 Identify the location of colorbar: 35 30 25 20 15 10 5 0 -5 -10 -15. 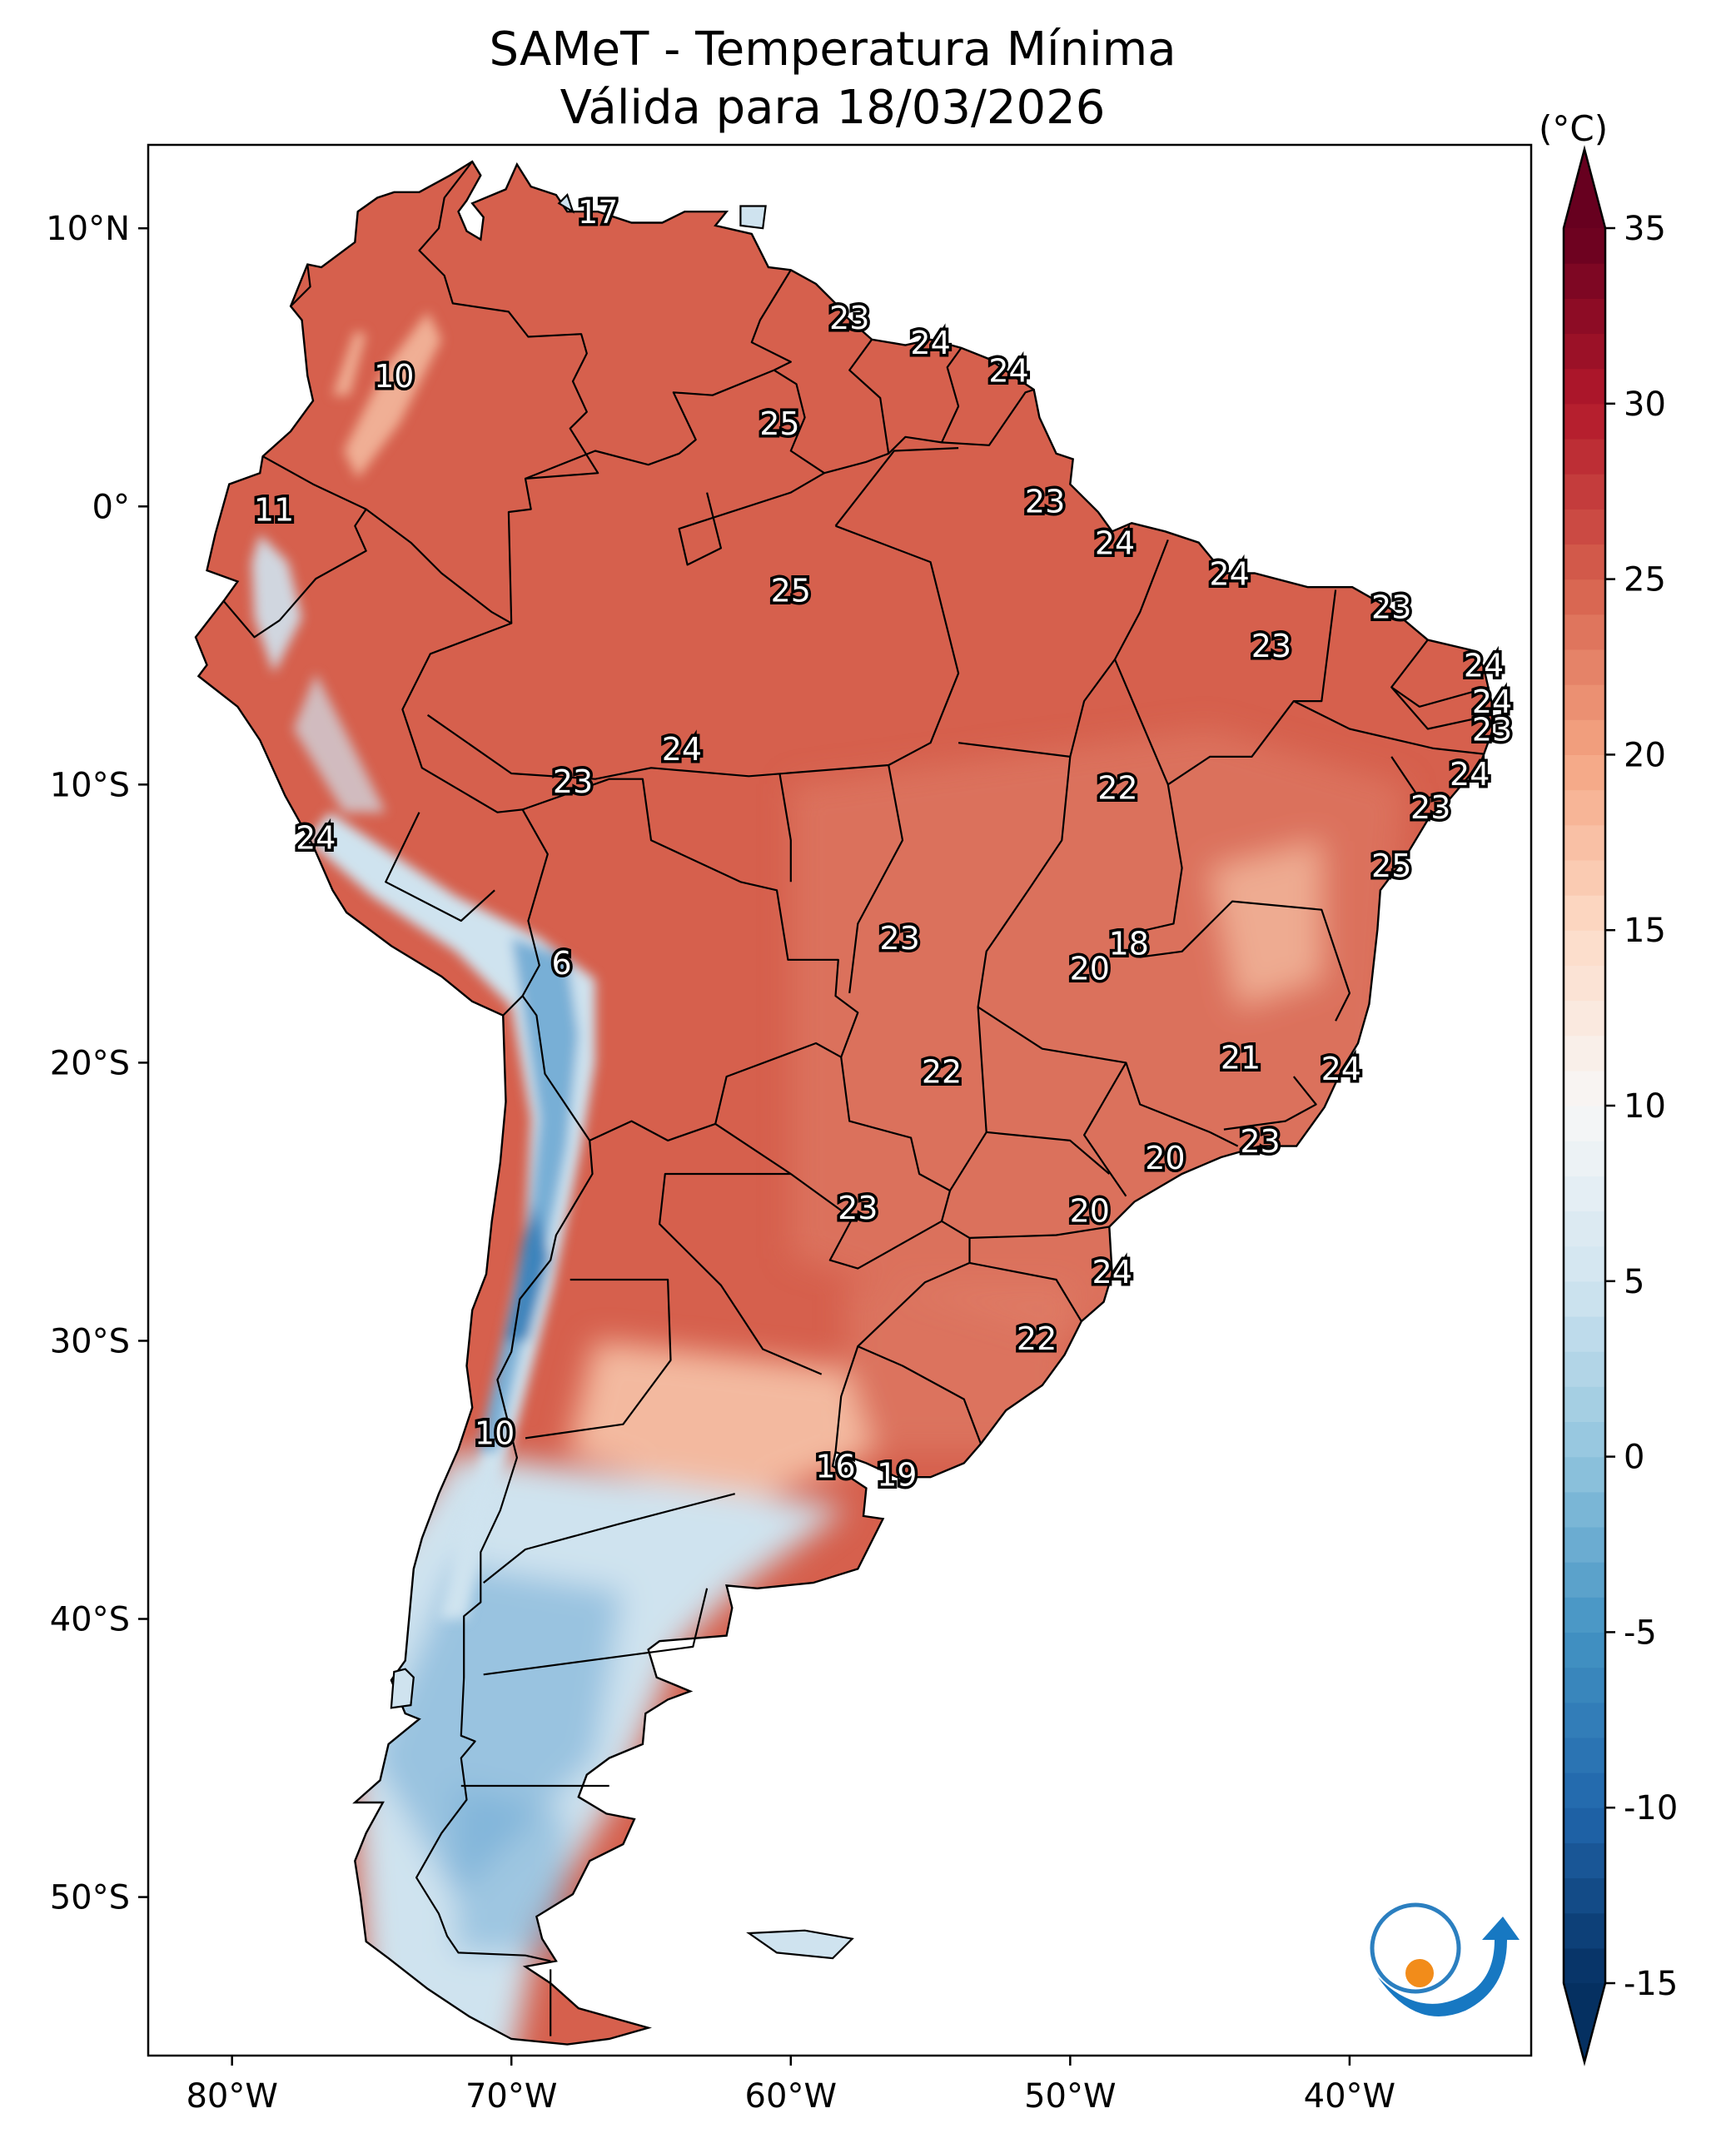
(1620, 1105).